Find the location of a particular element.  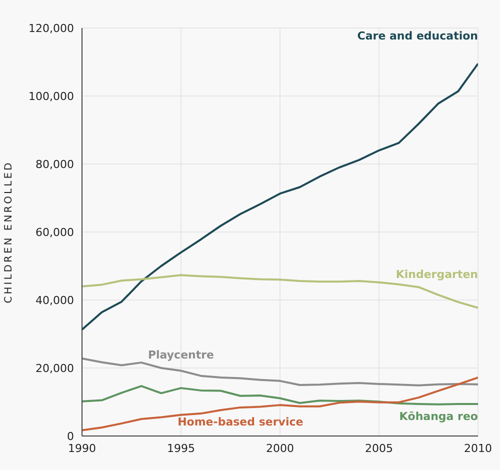

x-tick-label: 1995 is located at coordinates (181, 448).